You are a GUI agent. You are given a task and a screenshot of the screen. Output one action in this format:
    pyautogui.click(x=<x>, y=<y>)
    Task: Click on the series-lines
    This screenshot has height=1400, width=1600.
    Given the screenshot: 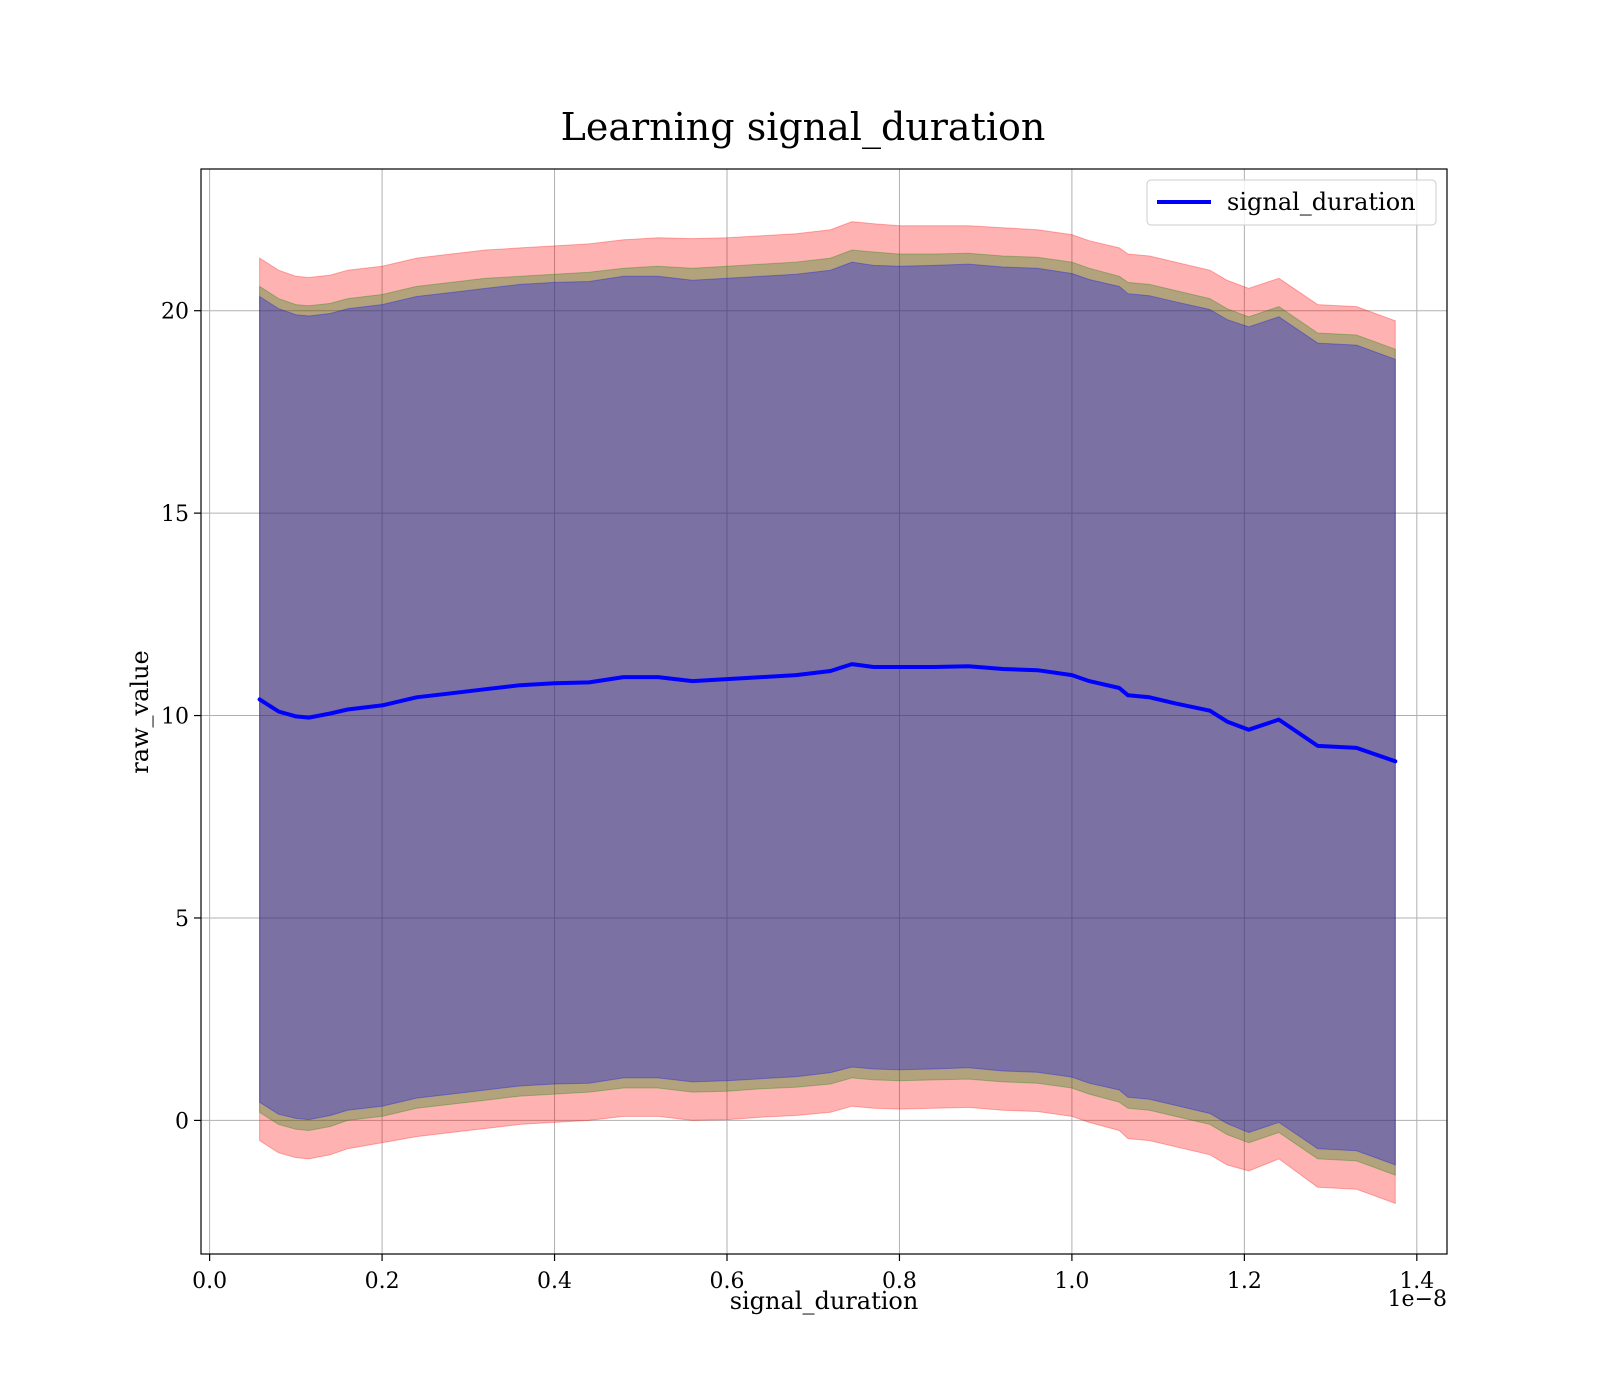 What is the action you would take?
    pyautogui.click(x=827, y=713)
    